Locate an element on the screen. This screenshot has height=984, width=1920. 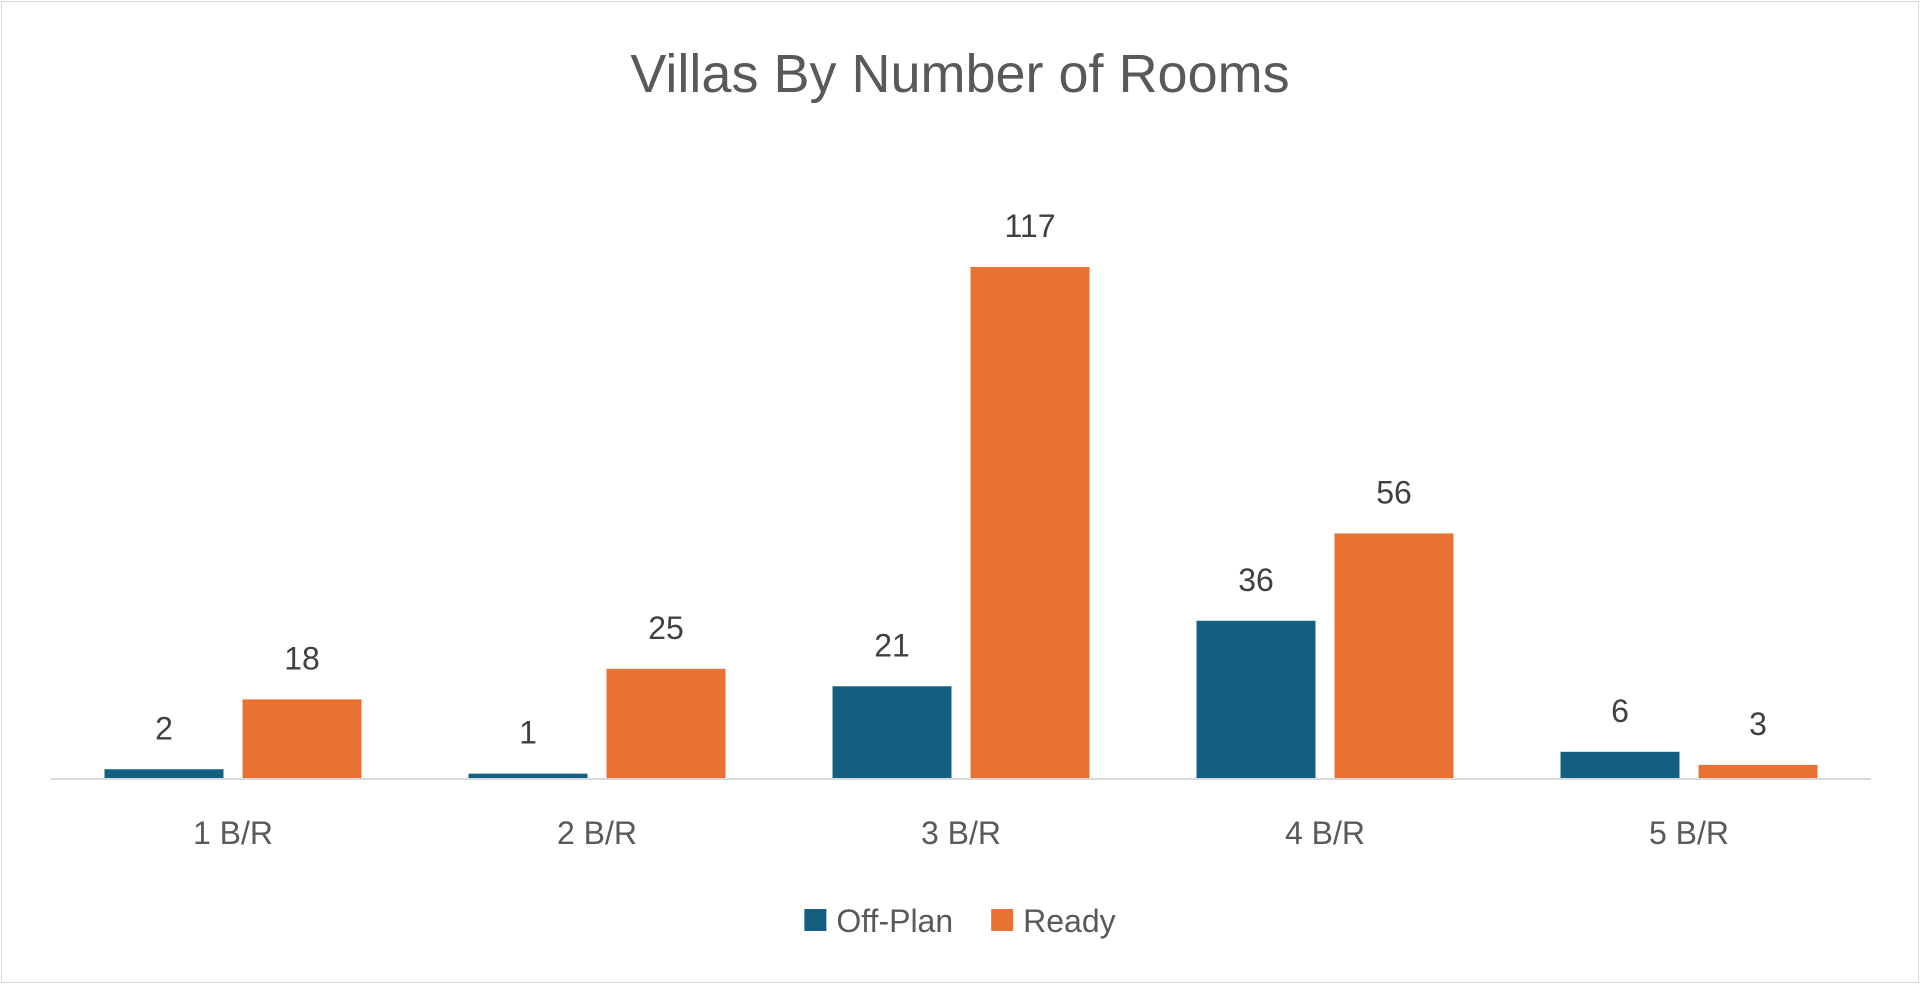
legend: Off-Plan Ready is located at coordinates (960, 921).